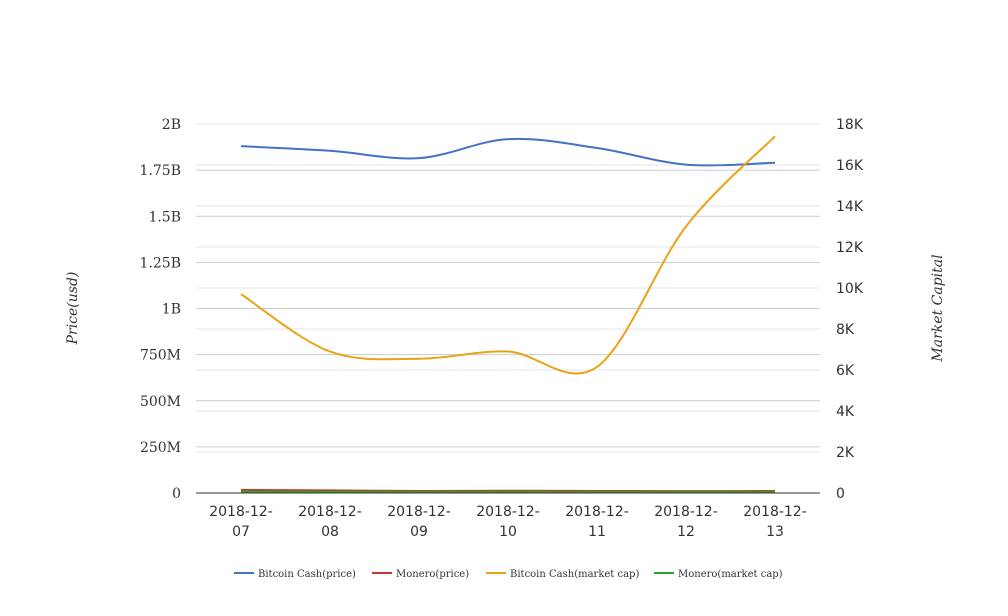 This screenshot has height=616, width=1008. Describe the element at coordinates (160, 171) in the screenshot. I see `left-tick-label: 1.75B` at that location.